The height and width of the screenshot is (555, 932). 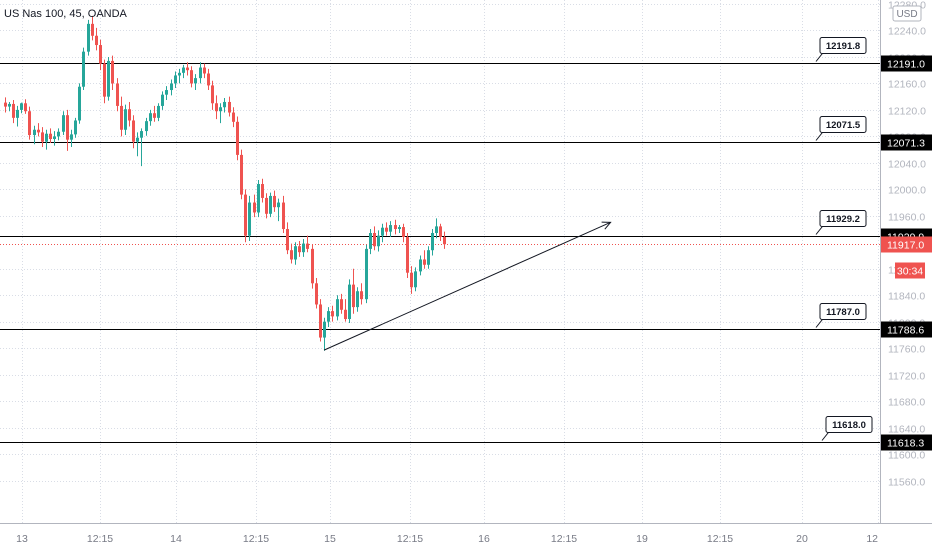 I want to click on last-price-tag, so click(x=906, y=244).